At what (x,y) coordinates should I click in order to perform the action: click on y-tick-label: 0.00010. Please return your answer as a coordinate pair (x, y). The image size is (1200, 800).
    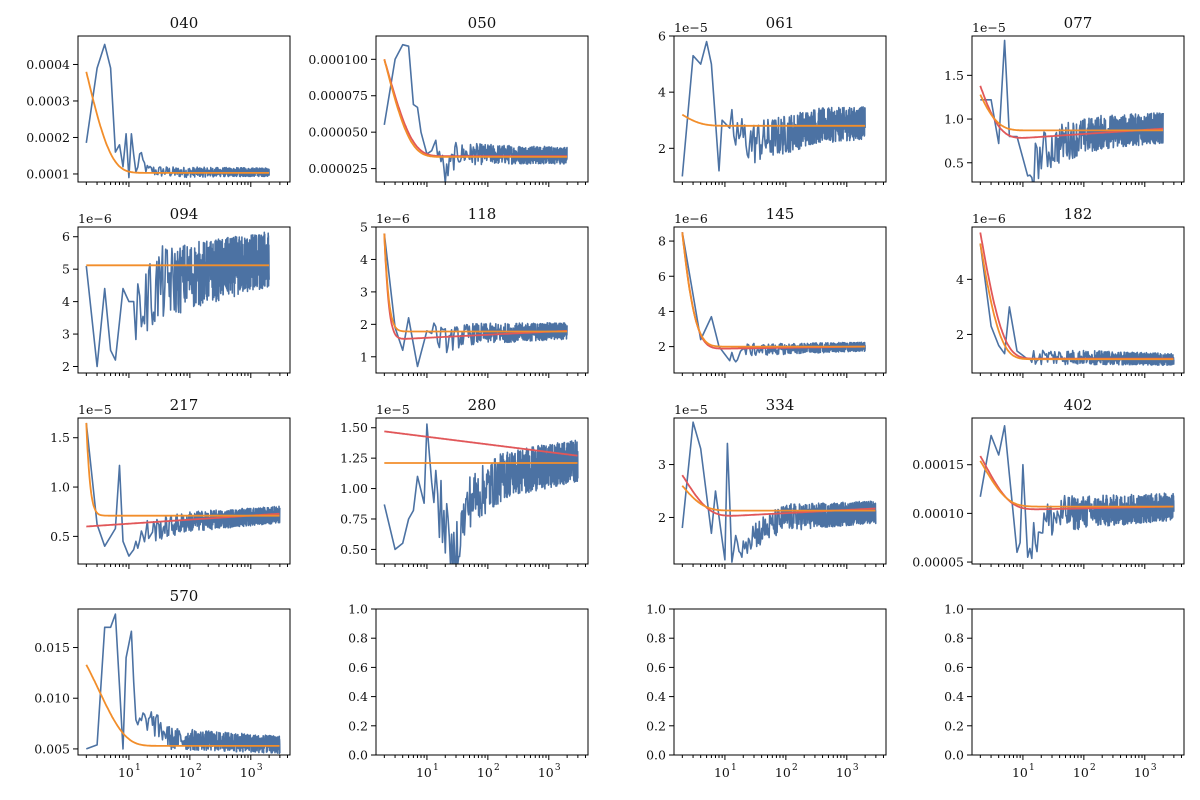
    Looking at the image, I should click on (938, 513).